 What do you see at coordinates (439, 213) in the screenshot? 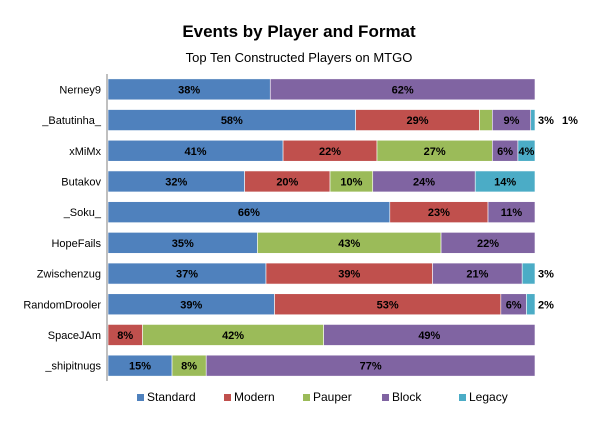
I see `data-label: 23%` at bounding box center [439, 213].